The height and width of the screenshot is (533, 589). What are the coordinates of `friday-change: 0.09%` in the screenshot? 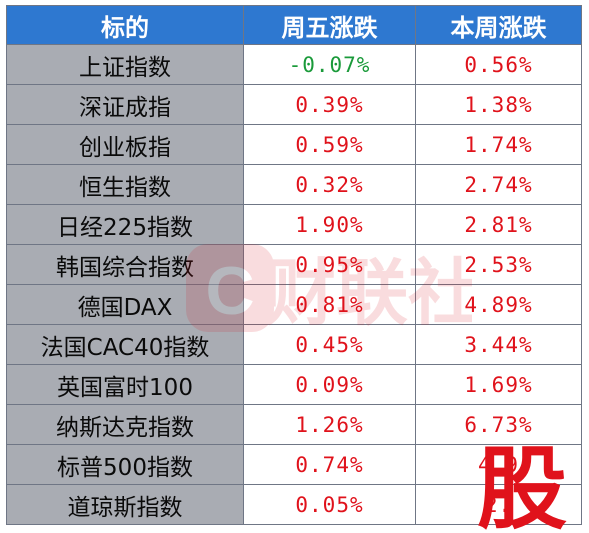 It's located at (330, 385).